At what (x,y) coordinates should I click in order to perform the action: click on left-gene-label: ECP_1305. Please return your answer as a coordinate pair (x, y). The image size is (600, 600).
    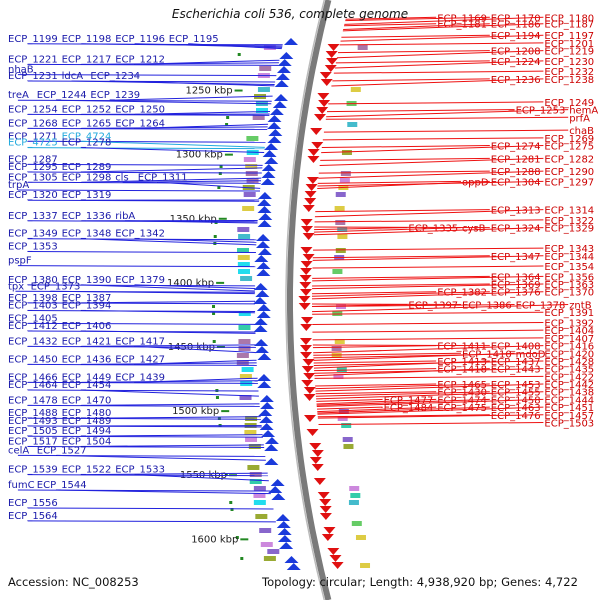
    Looking at the image, I should click on (33, 177).